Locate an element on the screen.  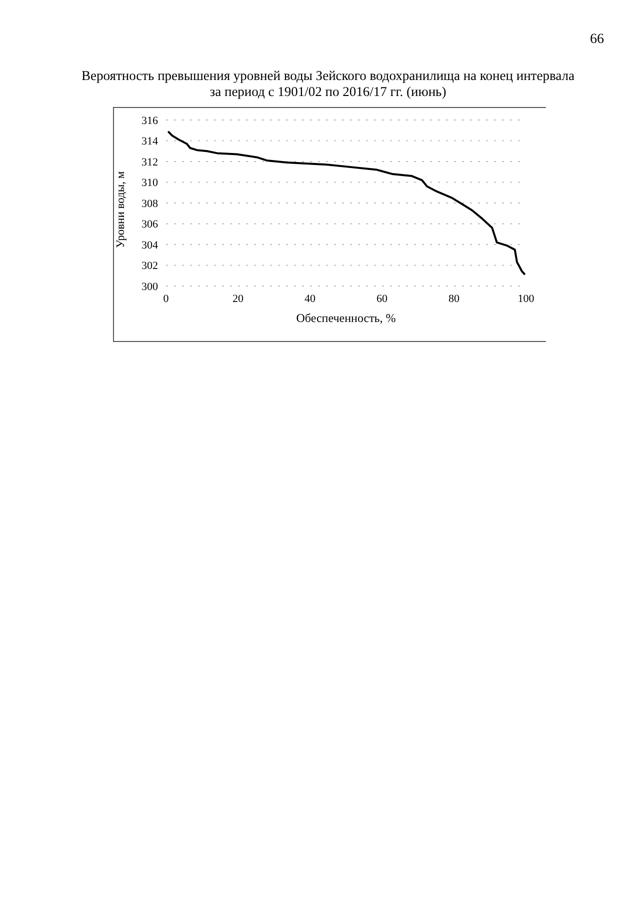
chart-title: Вероятность превышения уровней воды Зейского водохранилища на конец интервала за период с 1901/02 по 2016/17 гг. (июнь) is located at coordinates (328, 84).